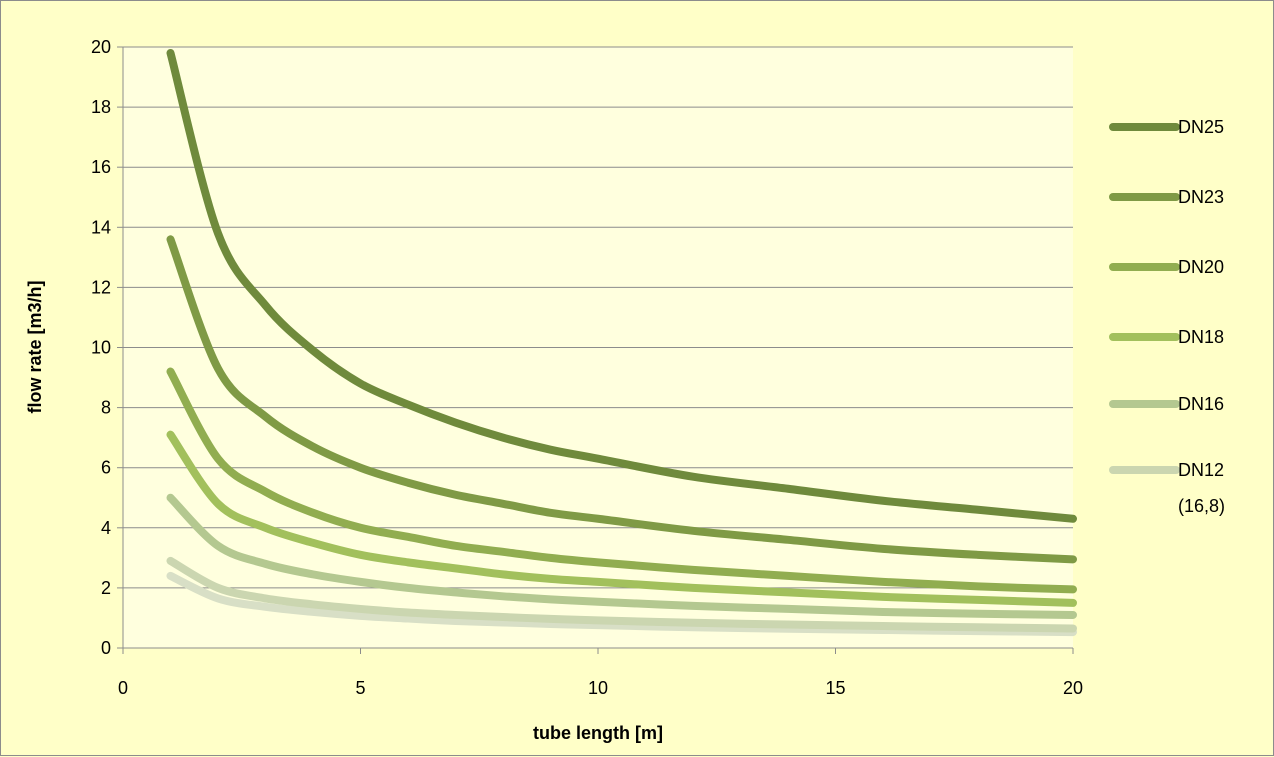 This screenshot has width=1274, height=757. I want to click on y-tick-label: 4, so click(106, 528).